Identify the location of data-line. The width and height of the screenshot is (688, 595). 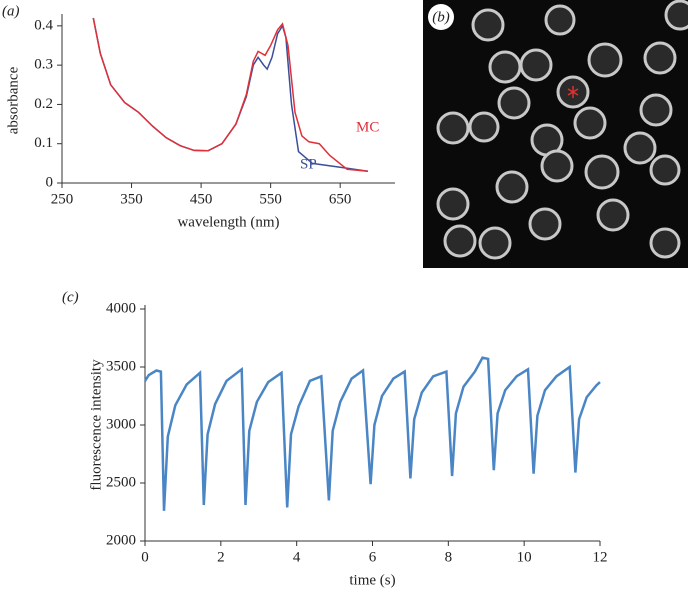
(230, 94).